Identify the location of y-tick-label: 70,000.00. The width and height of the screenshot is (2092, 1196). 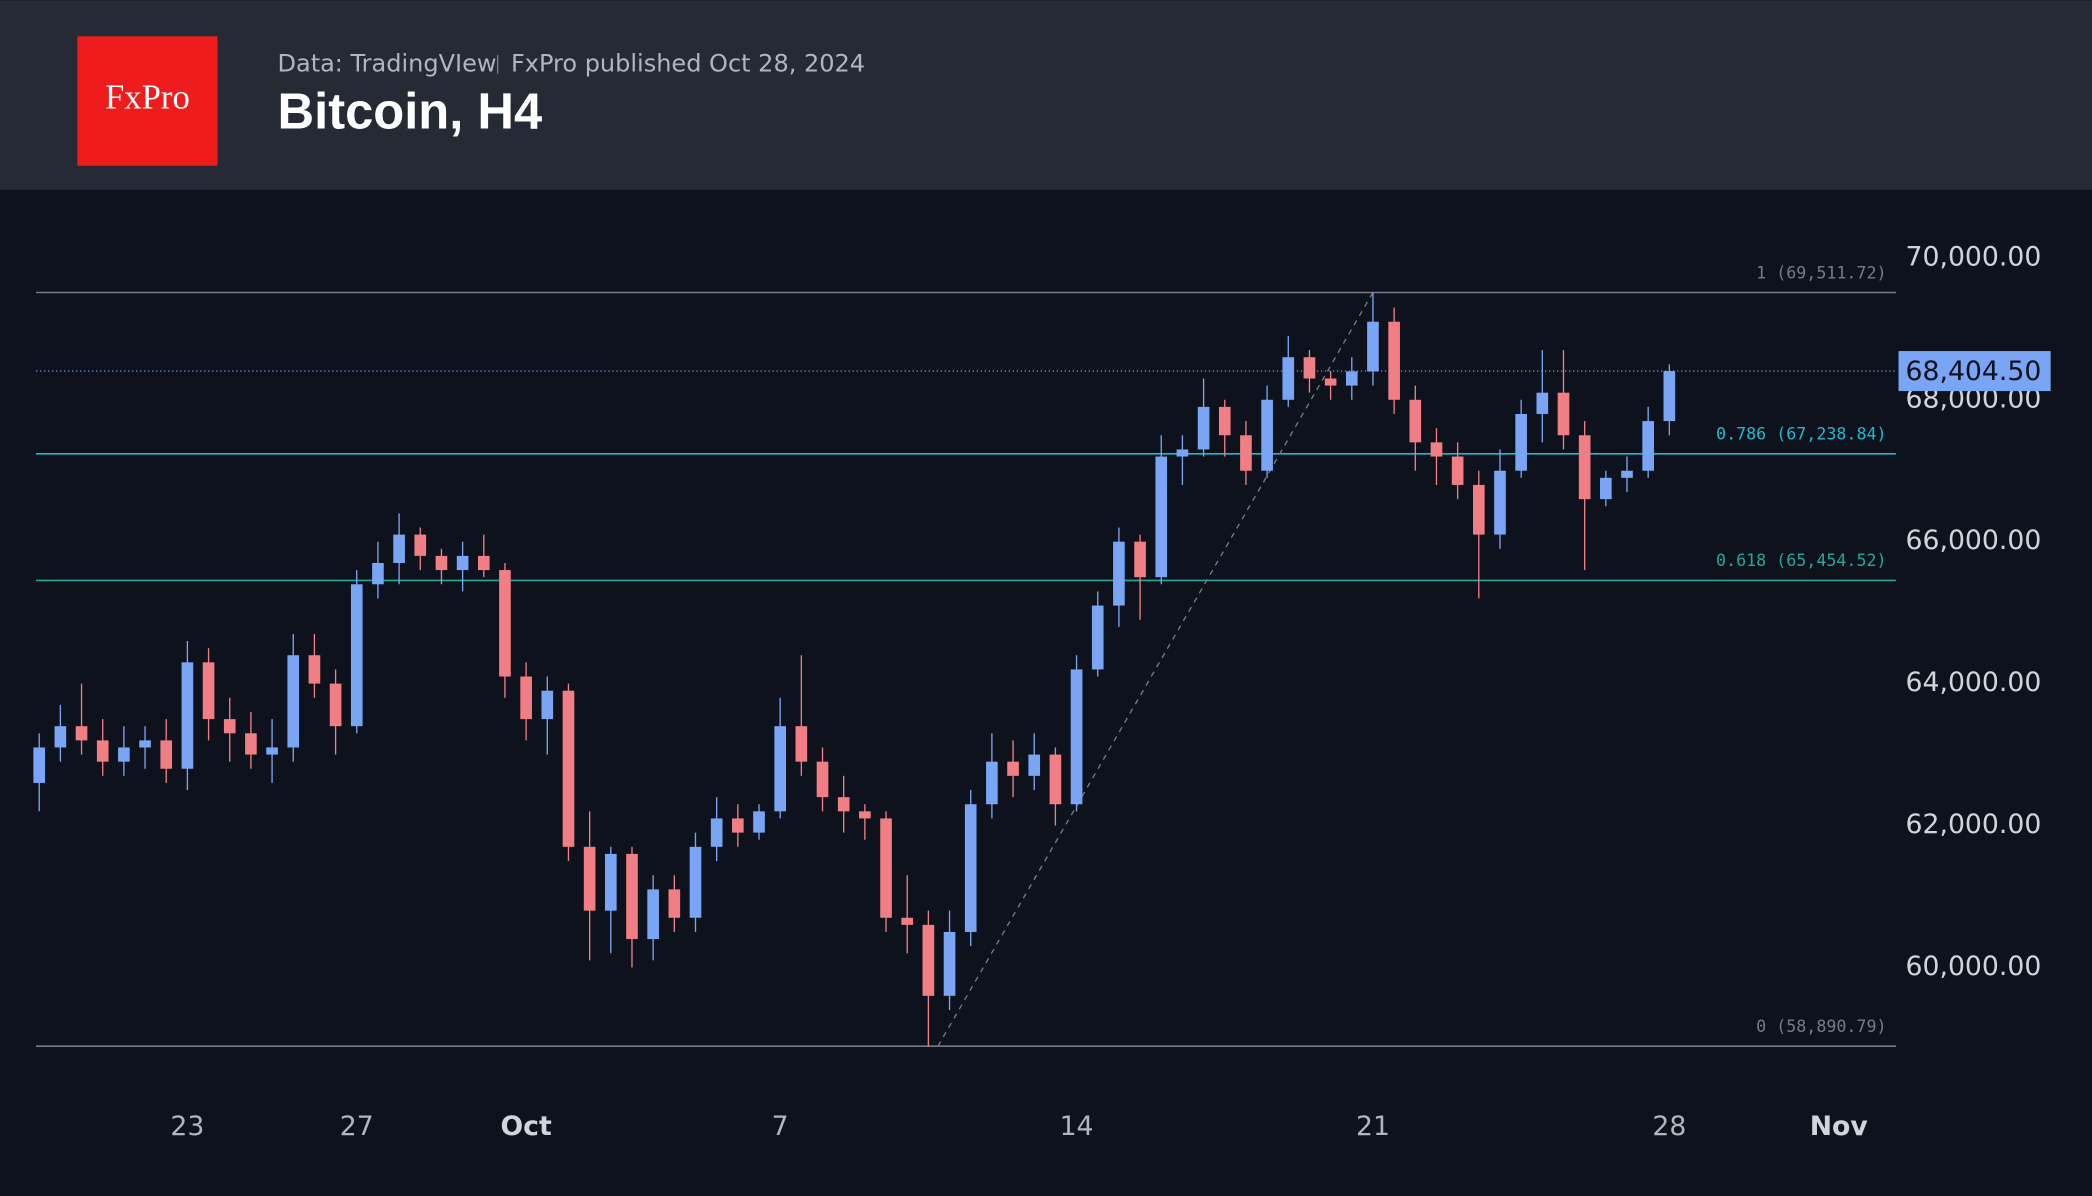
(1974, 256).